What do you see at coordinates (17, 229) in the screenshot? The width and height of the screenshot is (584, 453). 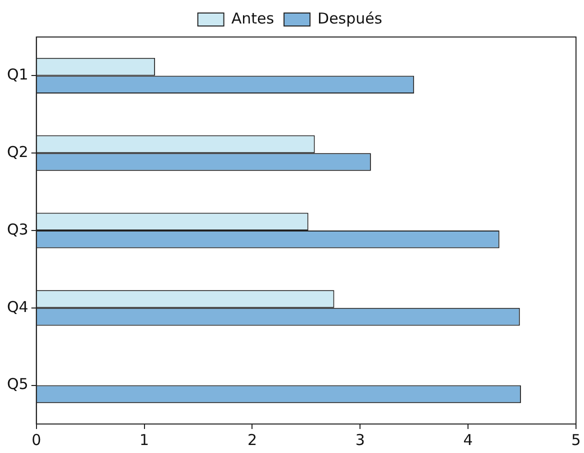 I see `y-tick-label: Q3` at bounding box center [17, 229].